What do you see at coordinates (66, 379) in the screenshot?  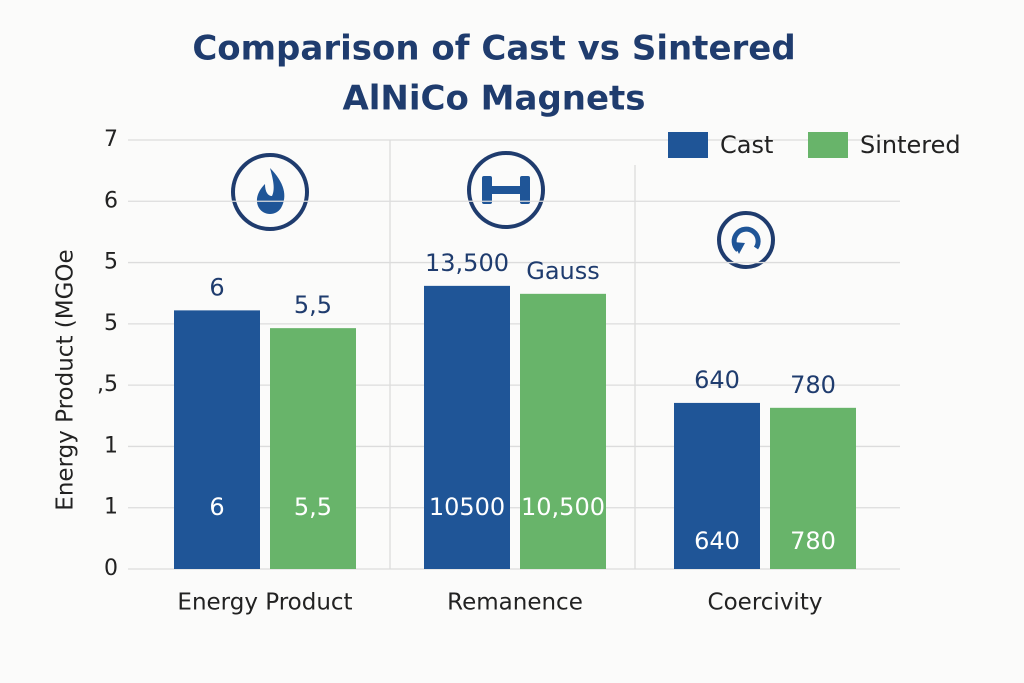 I see `y-axis-label: Energy Product (MGOe` at bounding box center [66, 379].